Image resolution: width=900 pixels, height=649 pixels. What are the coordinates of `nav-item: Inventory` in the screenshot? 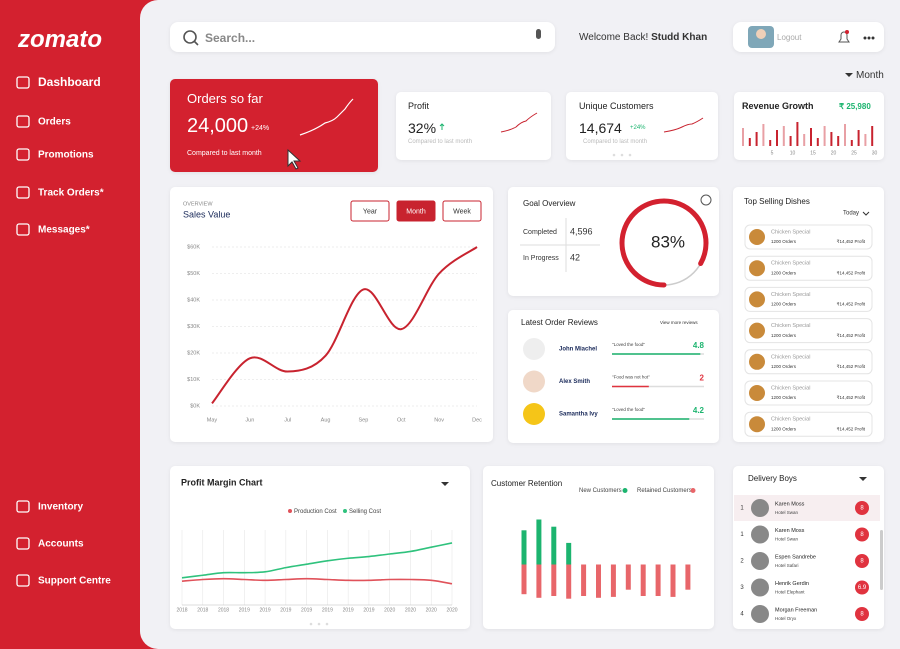 It's located at (60, 507).